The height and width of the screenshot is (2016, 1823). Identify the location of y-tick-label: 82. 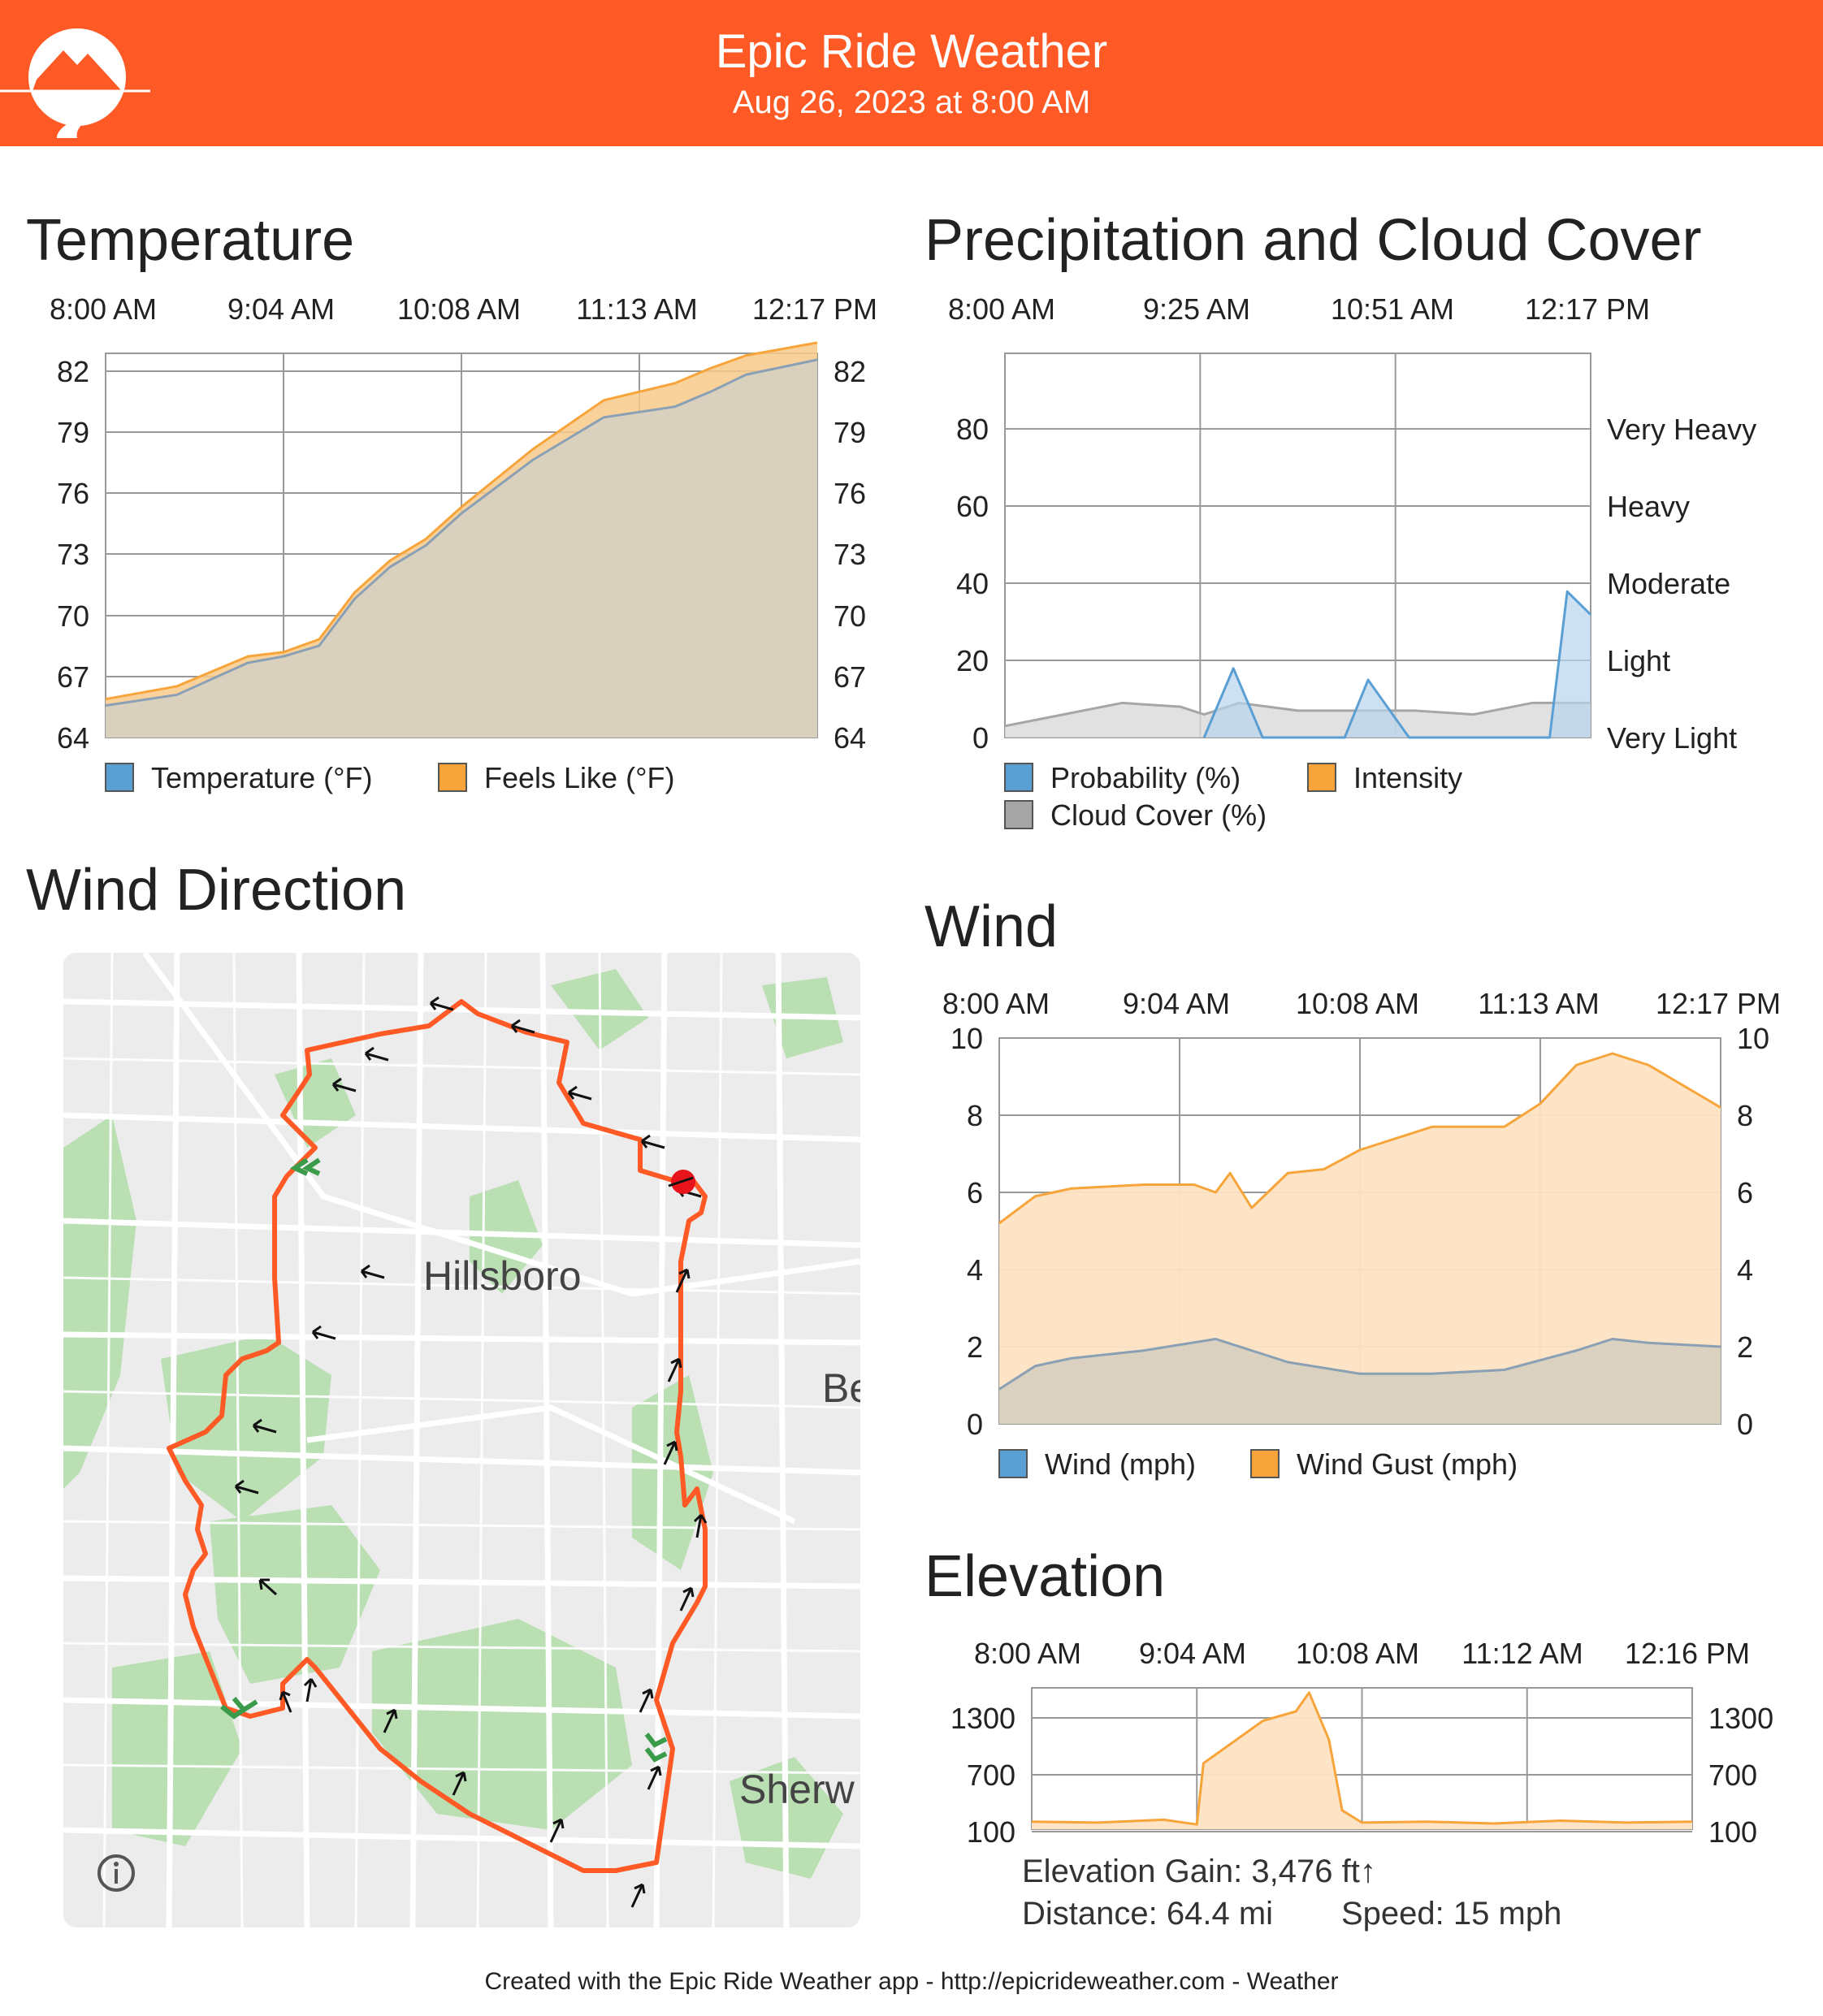
(73, 372).